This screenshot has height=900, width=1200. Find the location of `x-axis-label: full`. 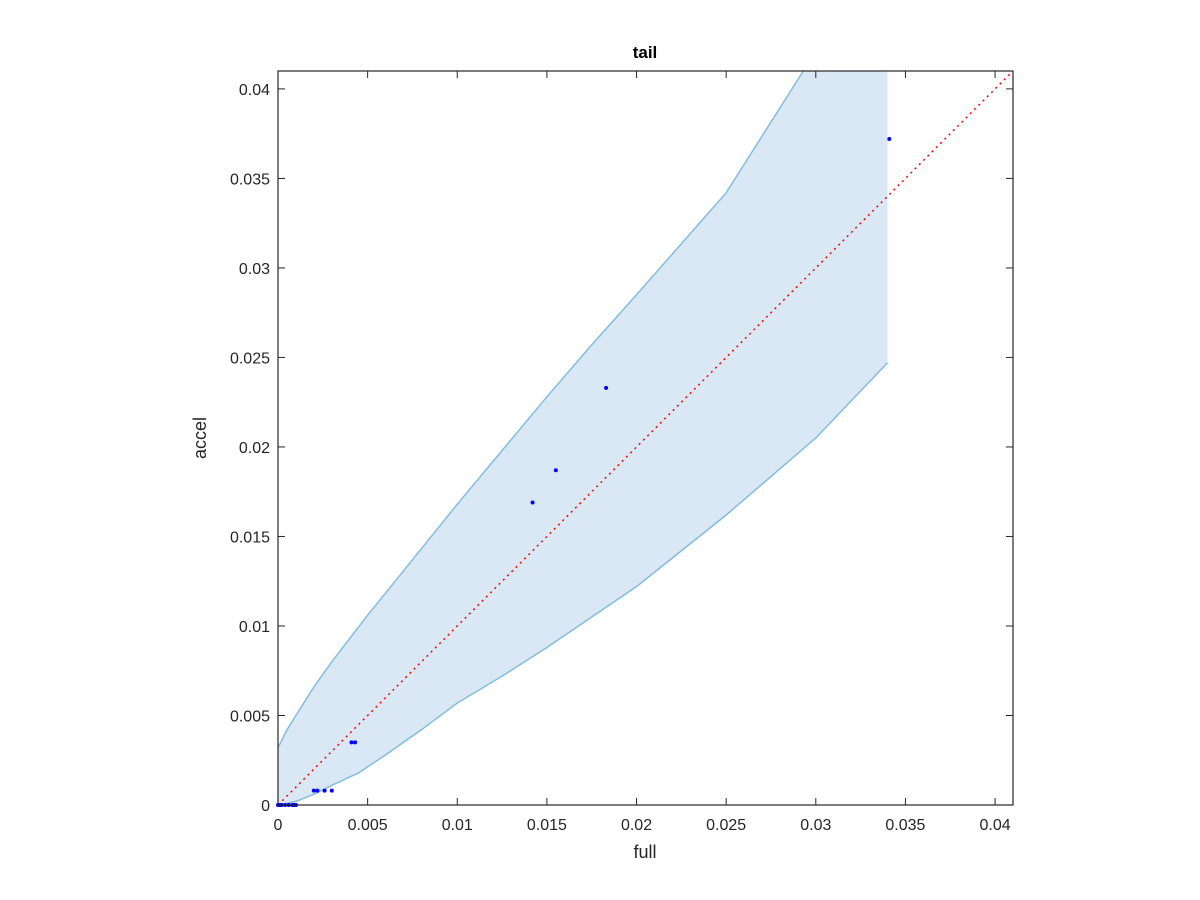

x-axis-label: full is located at coordinates (644, 852).